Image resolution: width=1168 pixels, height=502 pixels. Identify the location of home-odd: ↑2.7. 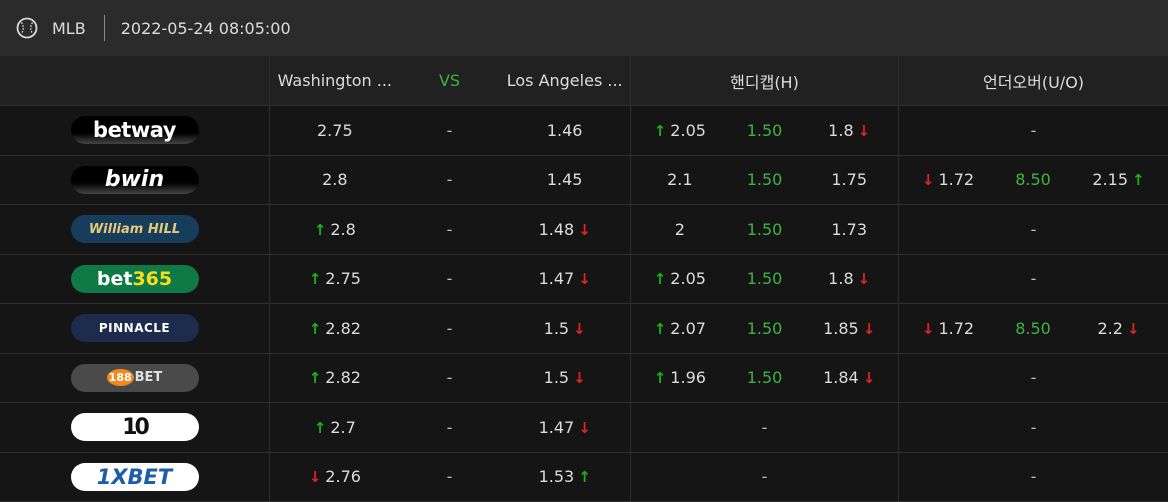
(335, 427).